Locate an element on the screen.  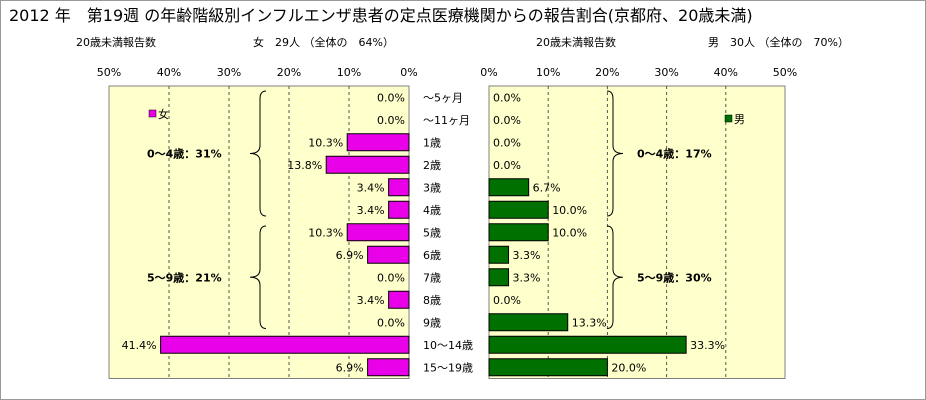
male-x-tick-label: 50% is located at coordinates (785, 72).